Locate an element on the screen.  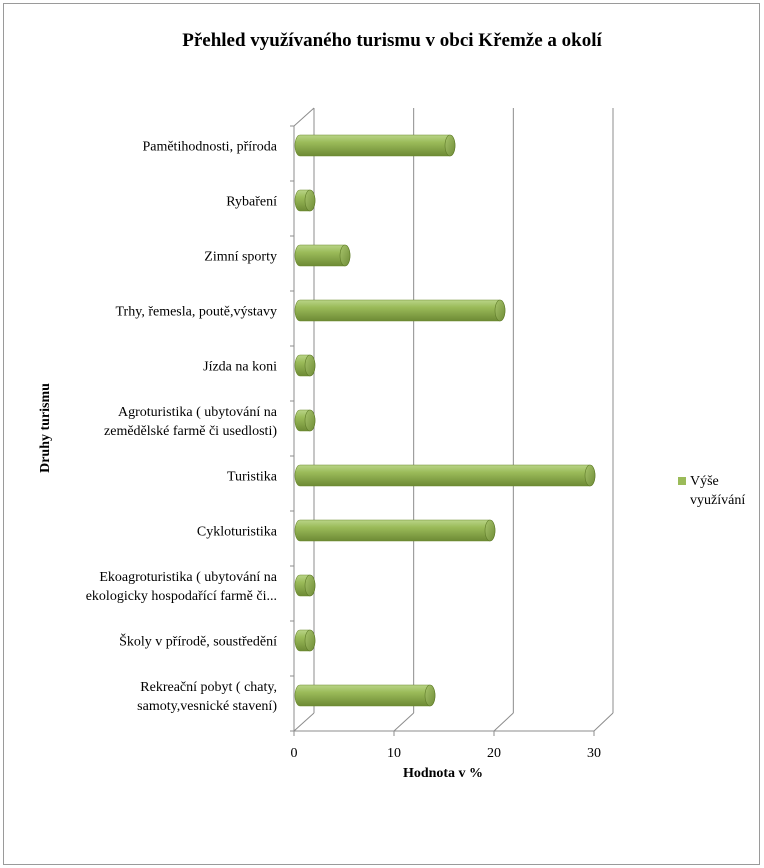
legend-label-line: využívání is located at coordinates (717, 500).